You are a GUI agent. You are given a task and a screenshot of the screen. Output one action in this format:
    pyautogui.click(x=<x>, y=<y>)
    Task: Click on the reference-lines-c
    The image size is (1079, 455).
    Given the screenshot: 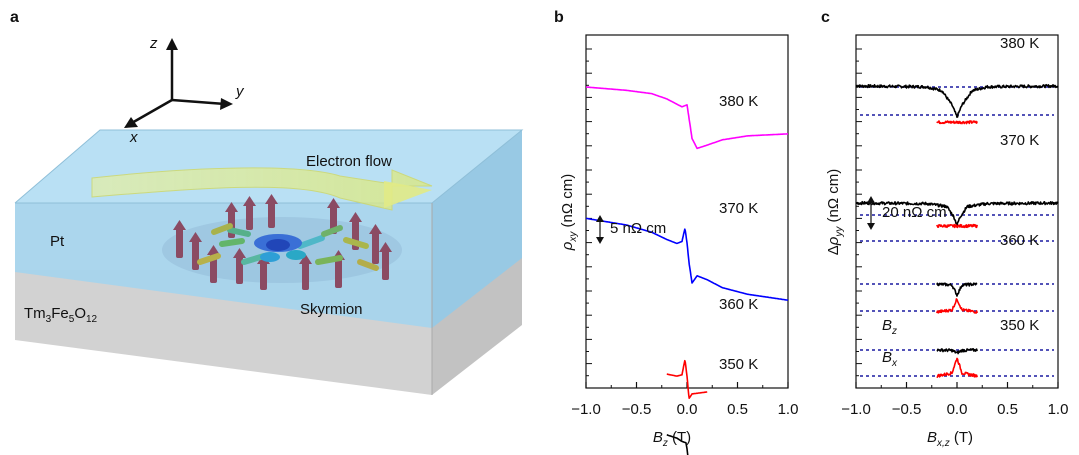 What is the action you would take?
    pyautogui.click(x=957, y=231)
    